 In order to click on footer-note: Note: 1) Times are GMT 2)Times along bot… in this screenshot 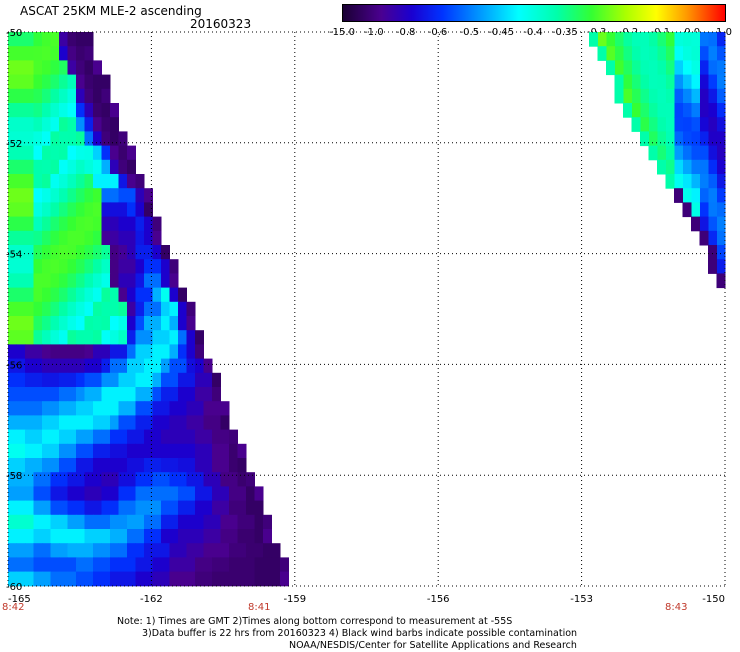, I will do `click(347, 634)`.